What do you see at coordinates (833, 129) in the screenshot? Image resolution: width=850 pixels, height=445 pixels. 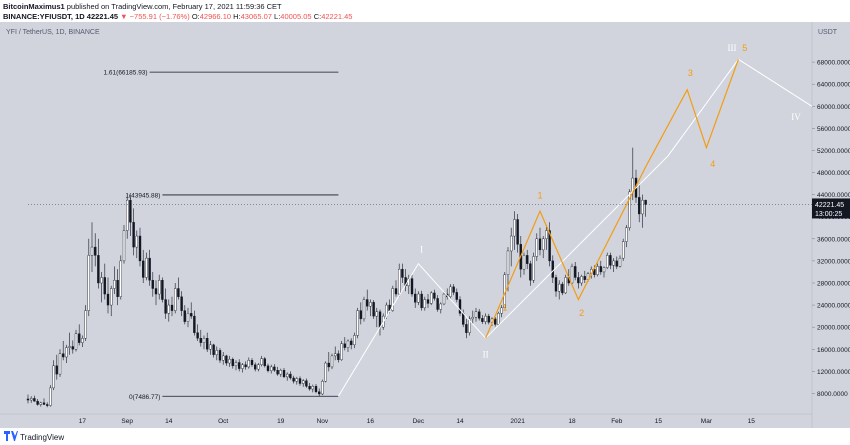 I see `price-tick-label: 56000.0000` at bounding box center [833, 129].